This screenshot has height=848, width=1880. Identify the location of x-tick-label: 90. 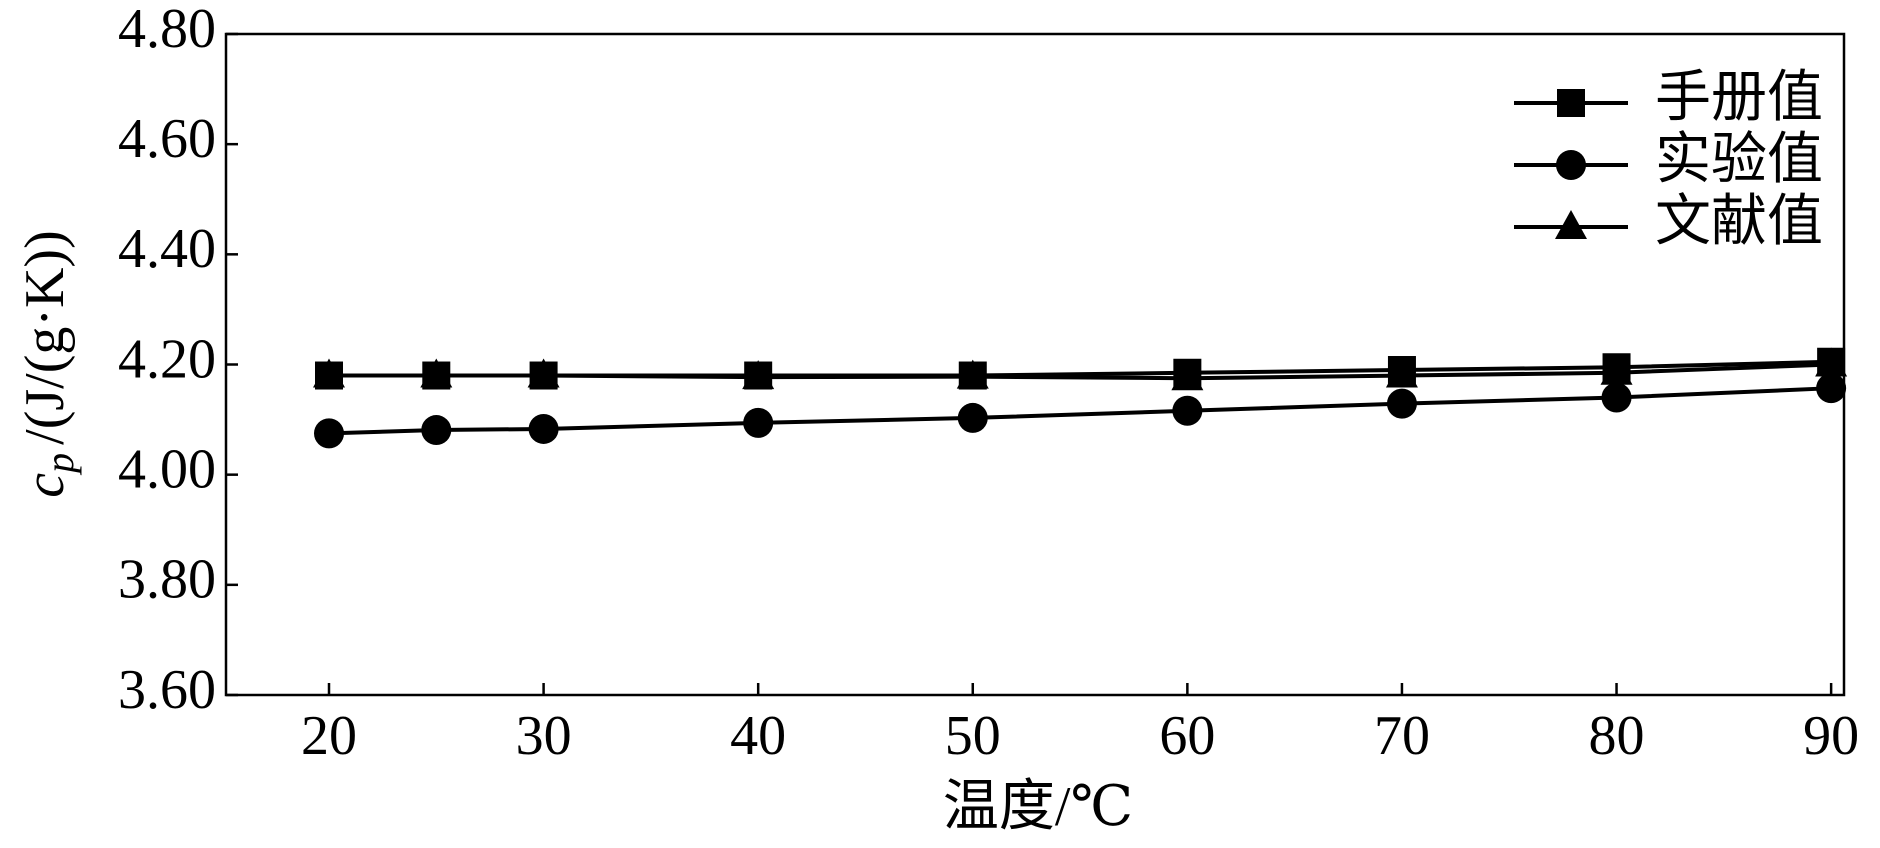
(1831, 736).